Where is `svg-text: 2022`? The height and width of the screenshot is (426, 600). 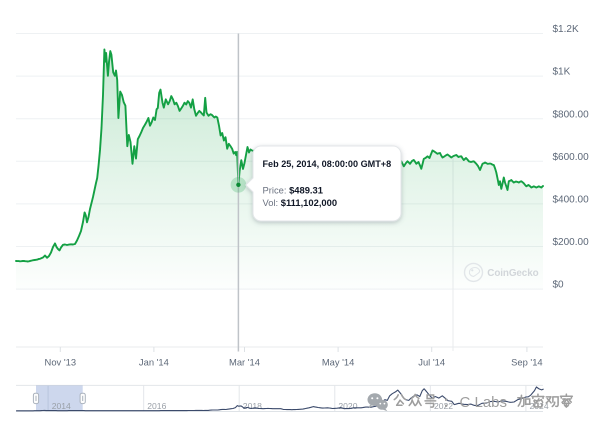
svg-text: 2022 is located at coordinates (443, 406).